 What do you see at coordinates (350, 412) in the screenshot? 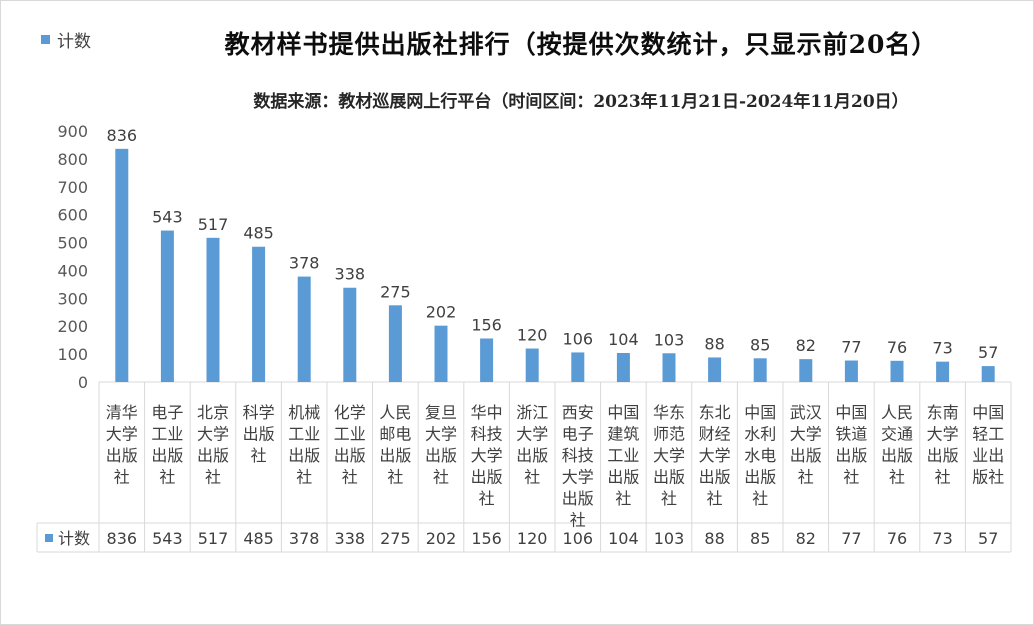
I see `category-label: 化学` at bounding box center [350, 412].